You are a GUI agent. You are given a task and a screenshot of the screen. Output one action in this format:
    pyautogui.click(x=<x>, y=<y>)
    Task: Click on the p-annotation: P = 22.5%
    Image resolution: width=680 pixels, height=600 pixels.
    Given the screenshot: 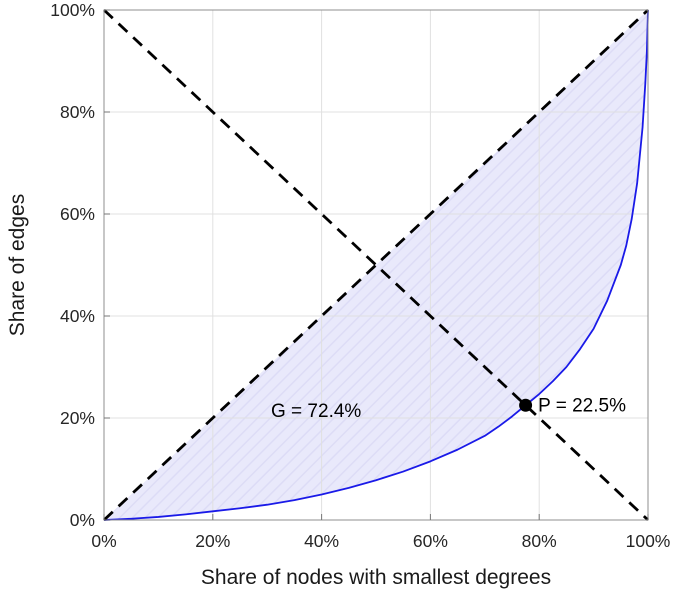 What is the action you would take?
    pyautogui.click(x=582, y=405)
    